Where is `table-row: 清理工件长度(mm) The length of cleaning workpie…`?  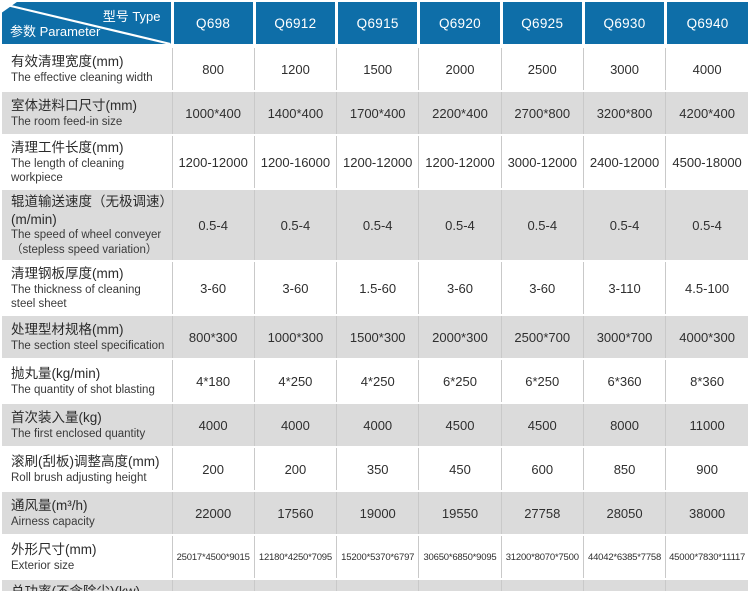
table-row: 清理工件长度(mm) The length of cleaning workpie… is located at coordinates (375, 161).